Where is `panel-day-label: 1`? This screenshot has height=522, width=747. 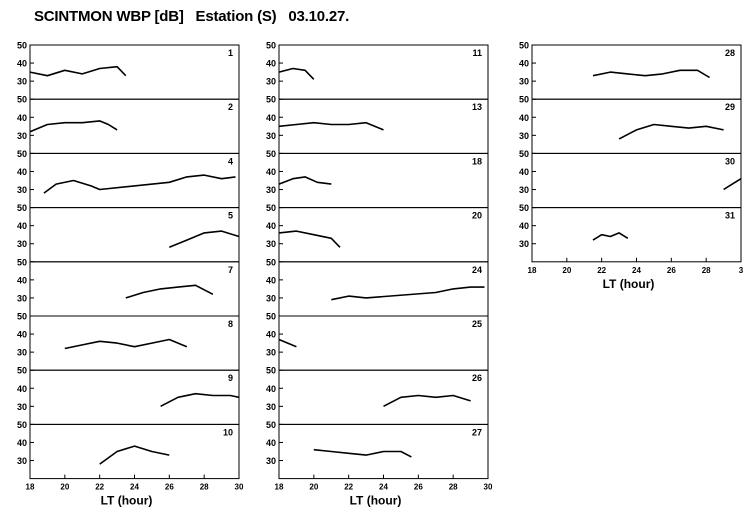 panel-day-label: 1 is located at coordinates (230, 53).